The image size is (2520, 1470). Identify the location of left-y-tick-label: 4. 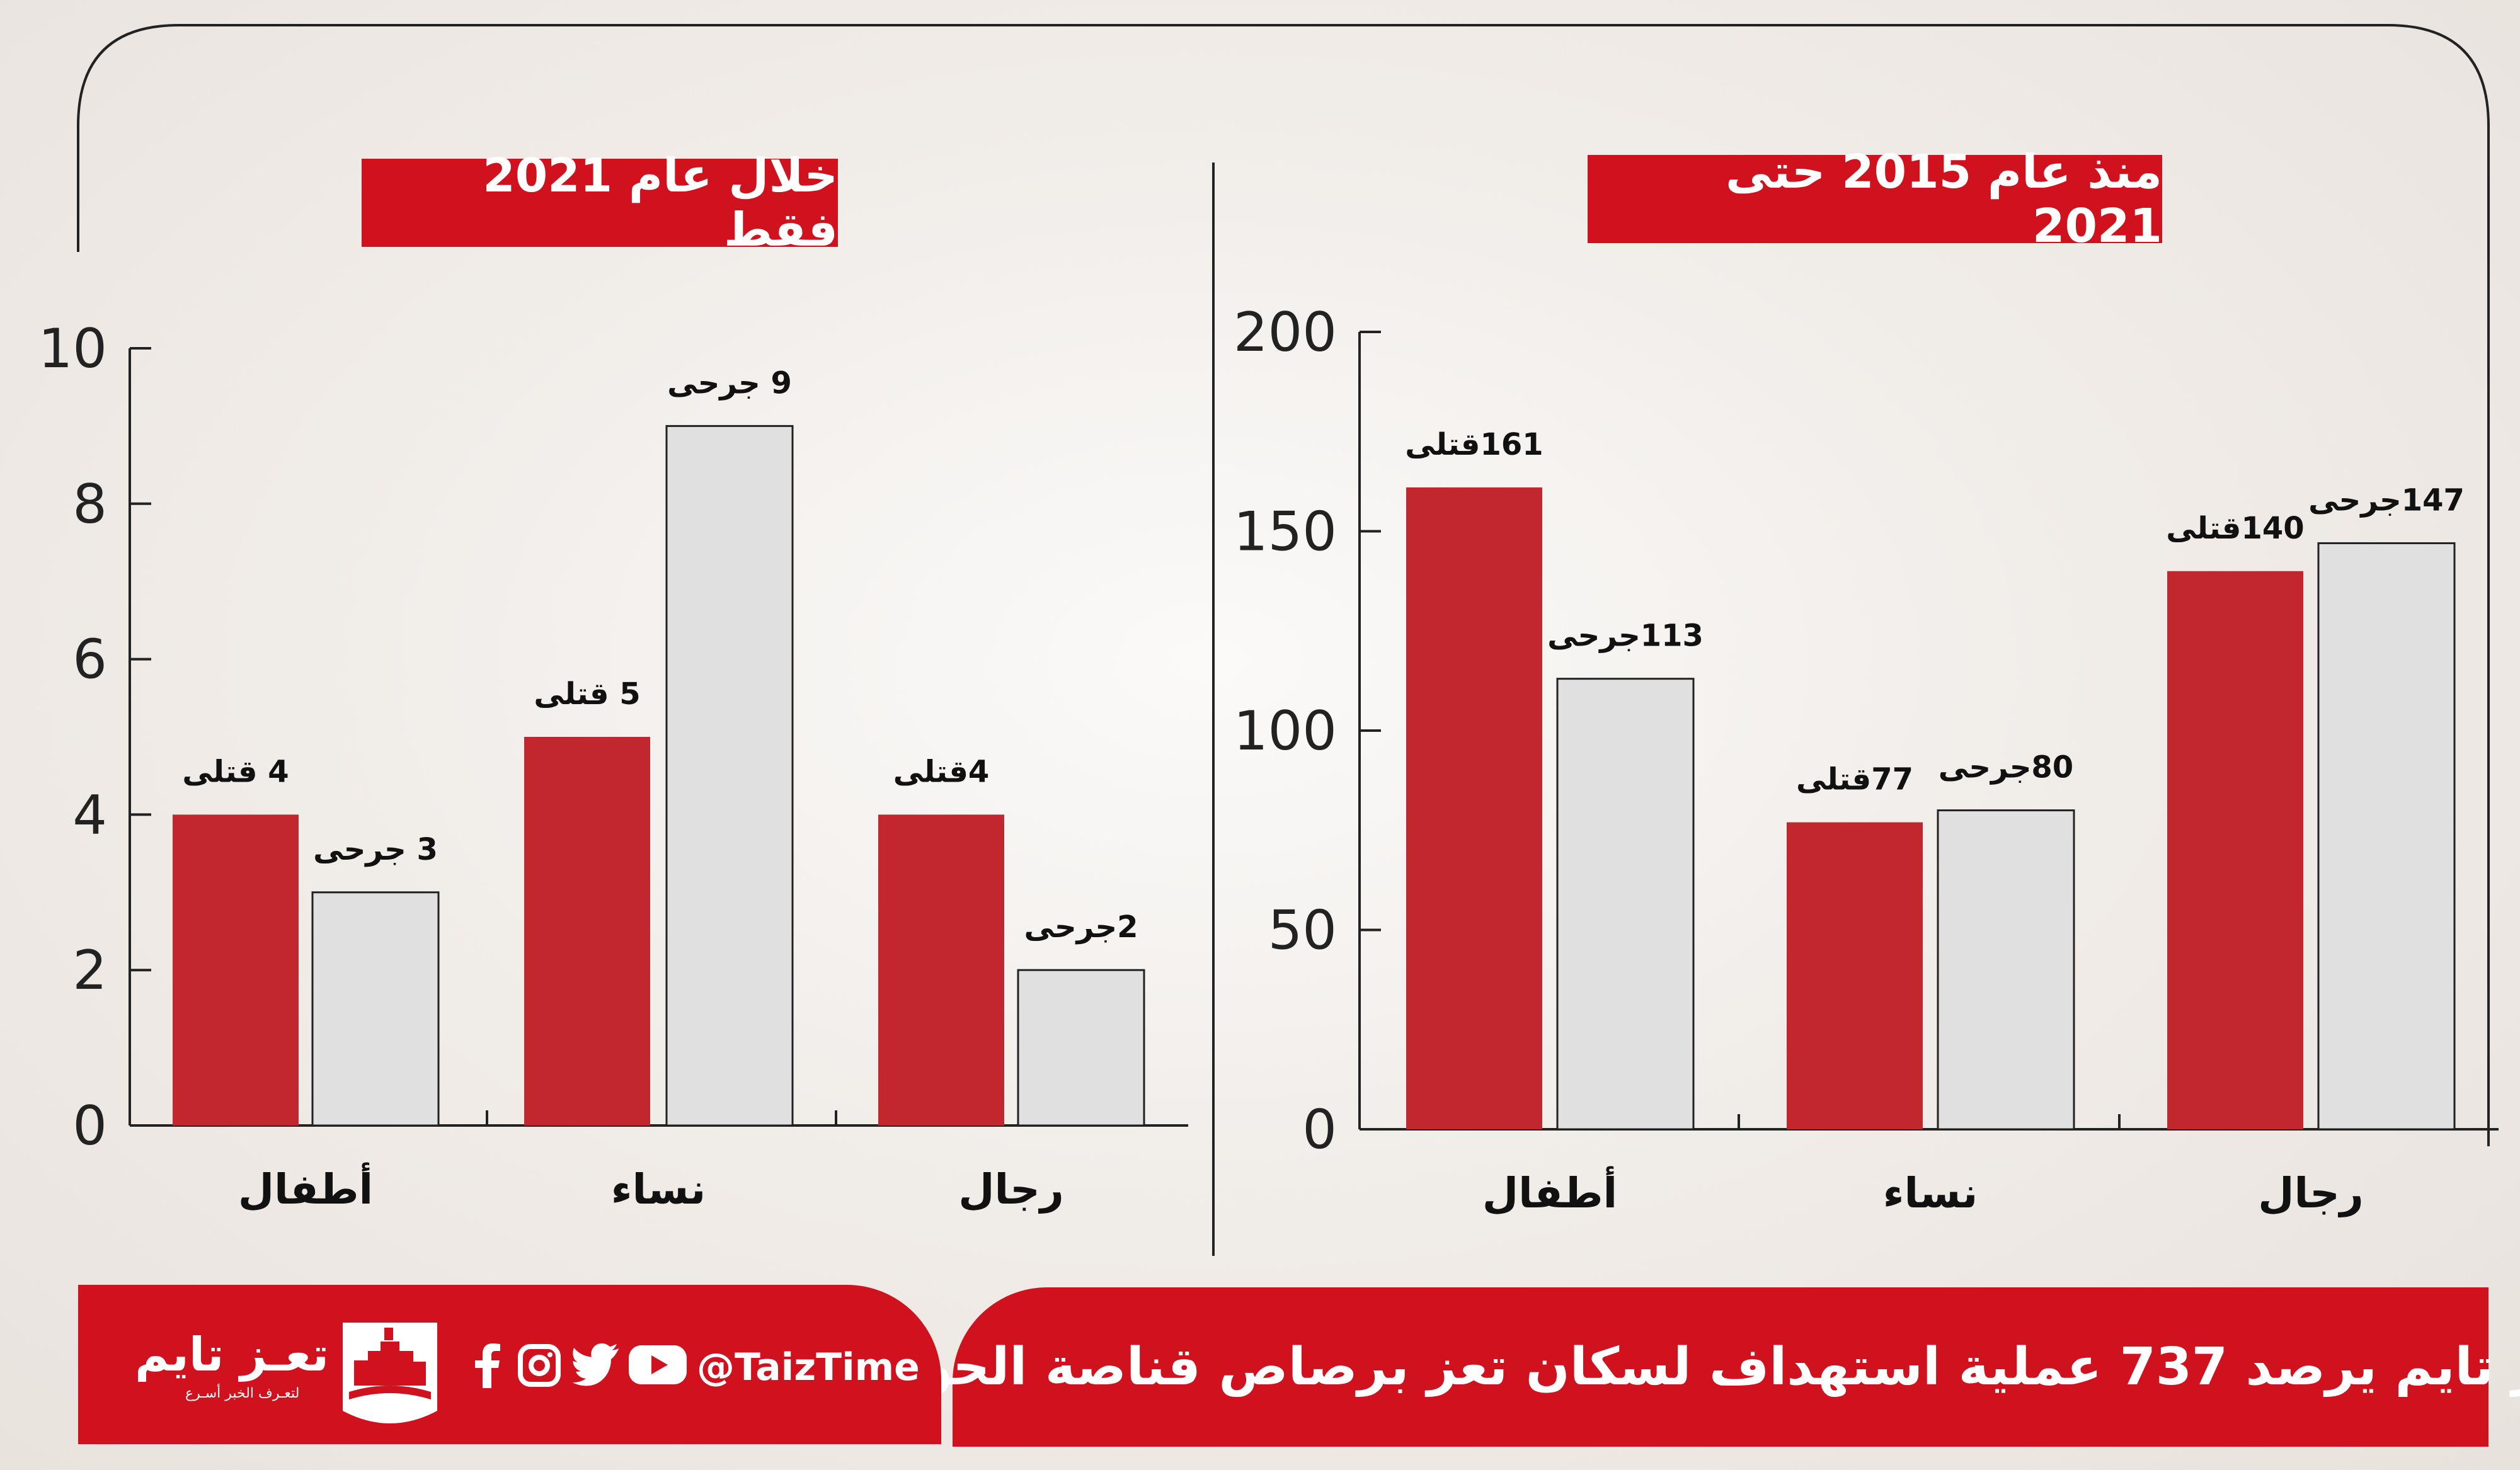
(89, 814).